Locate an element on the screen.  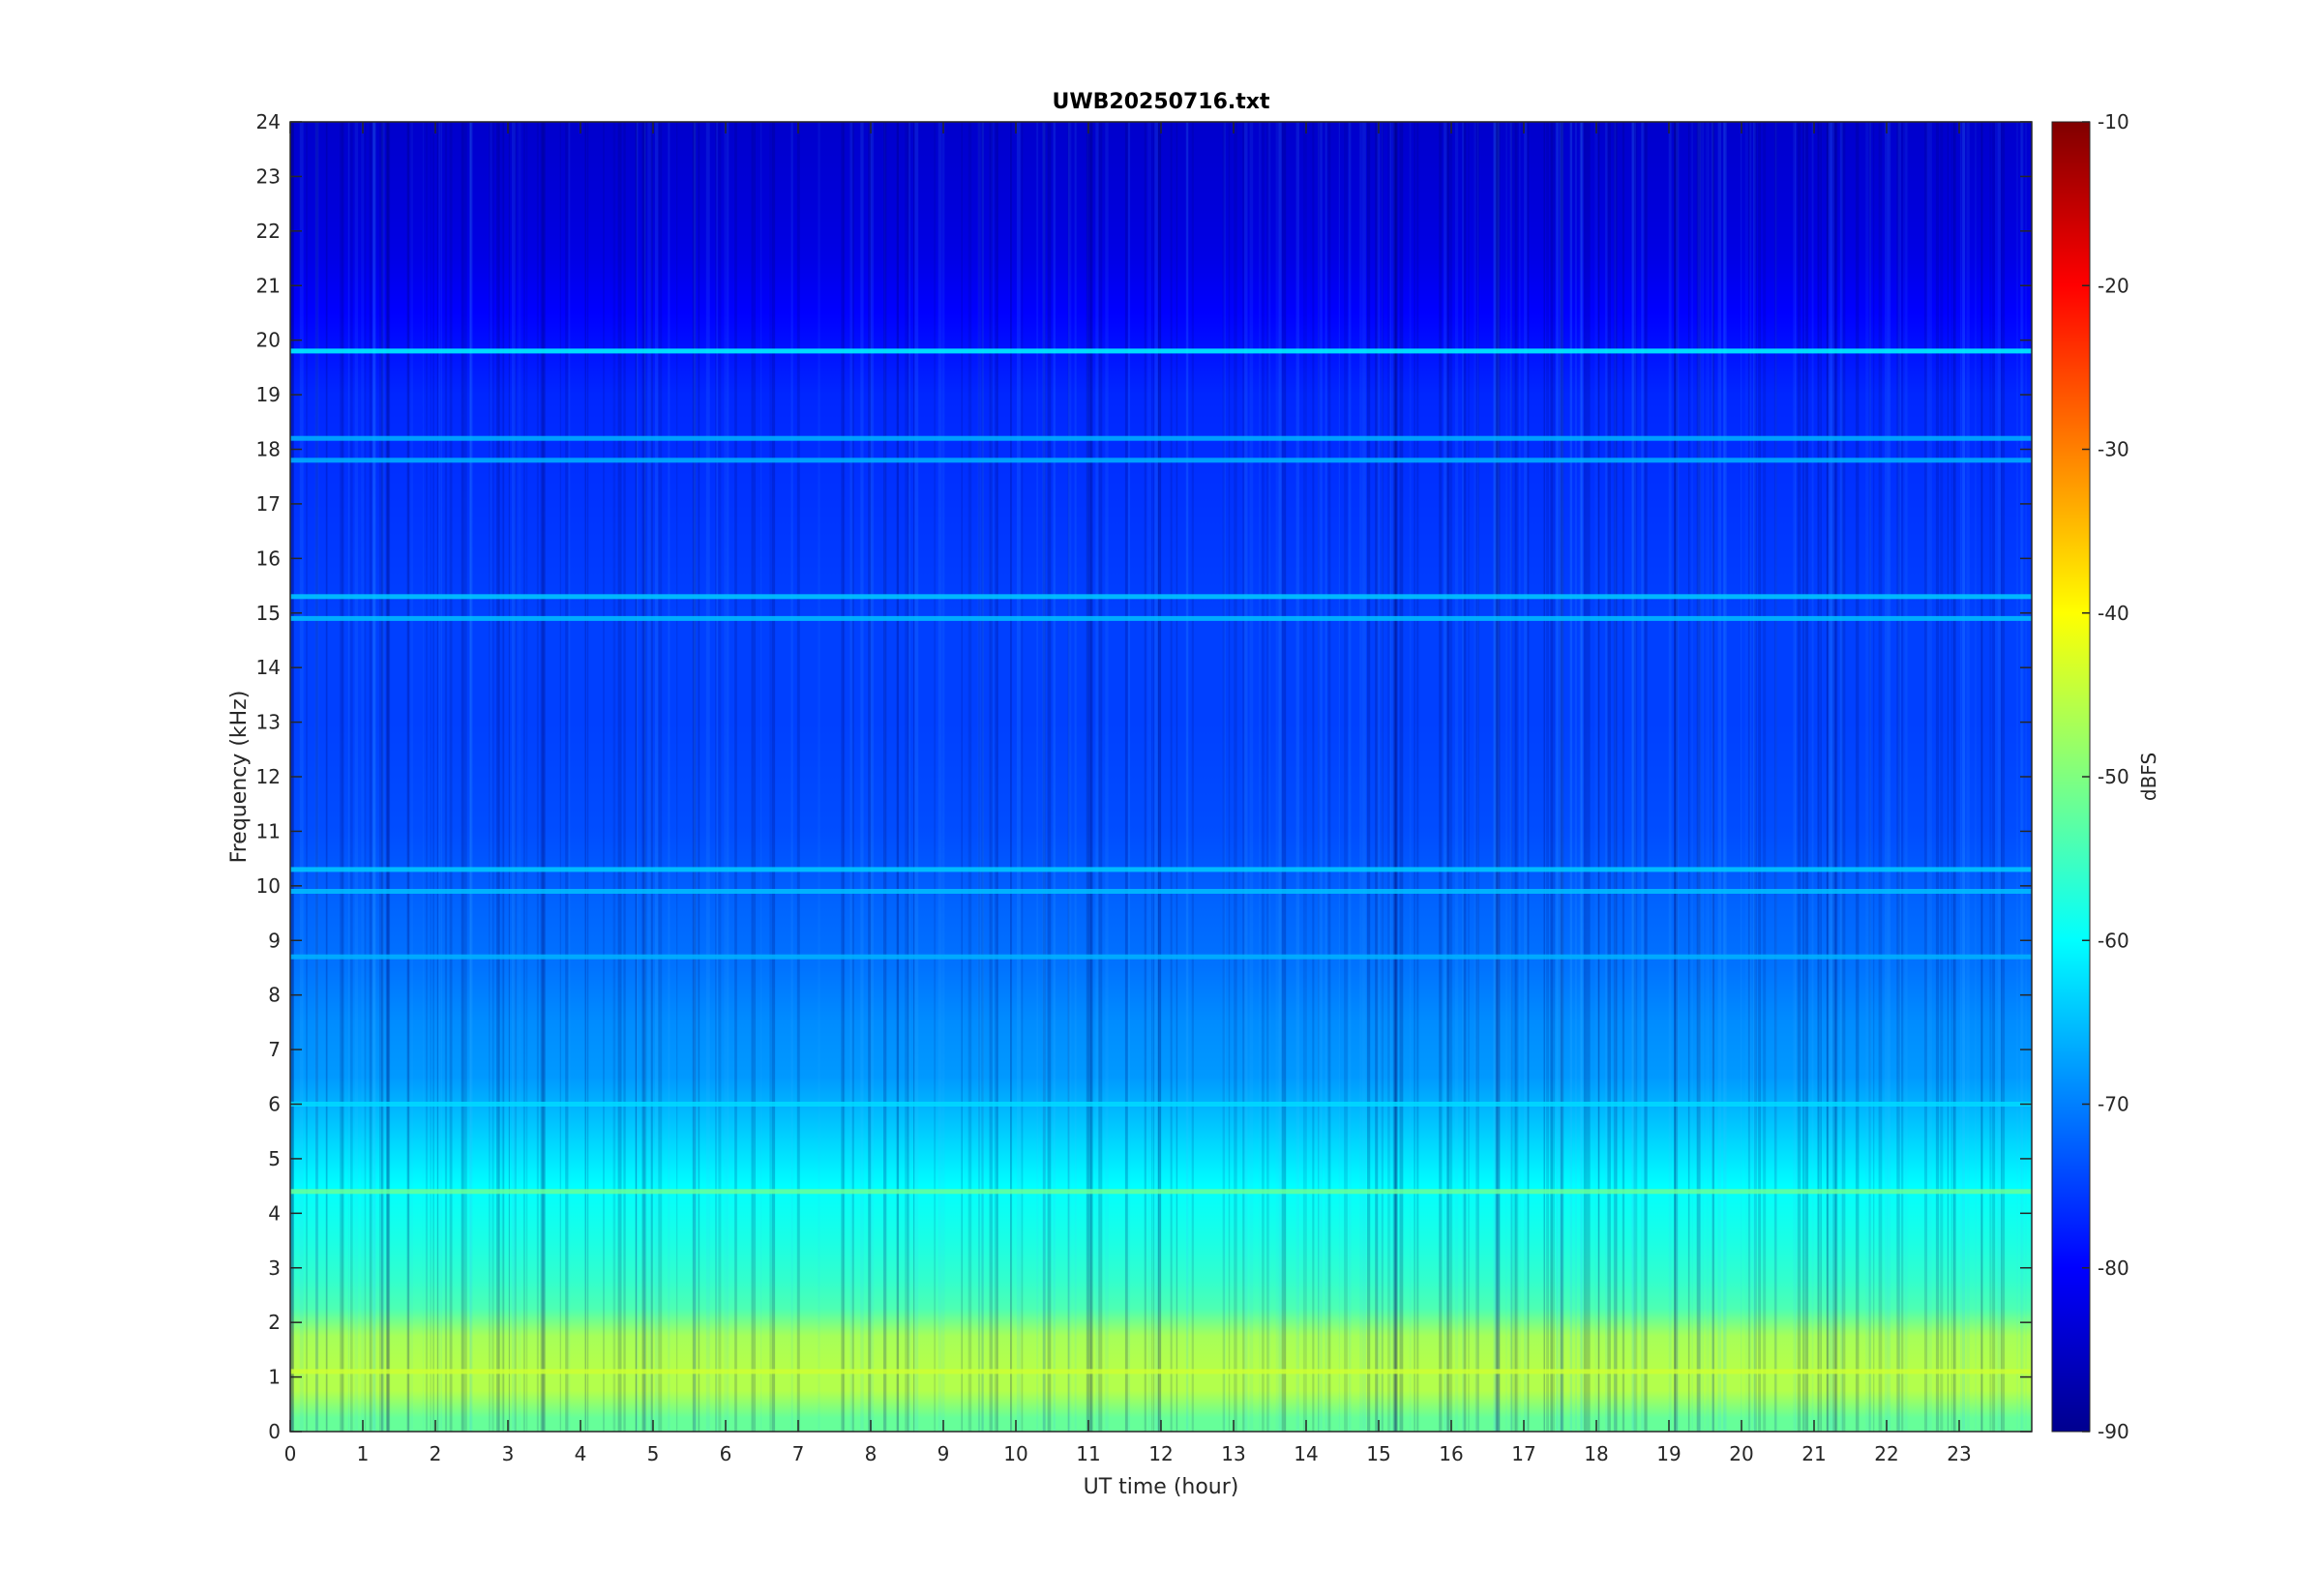
y-tick-label: 4 is located at coordinates (274, 1213).